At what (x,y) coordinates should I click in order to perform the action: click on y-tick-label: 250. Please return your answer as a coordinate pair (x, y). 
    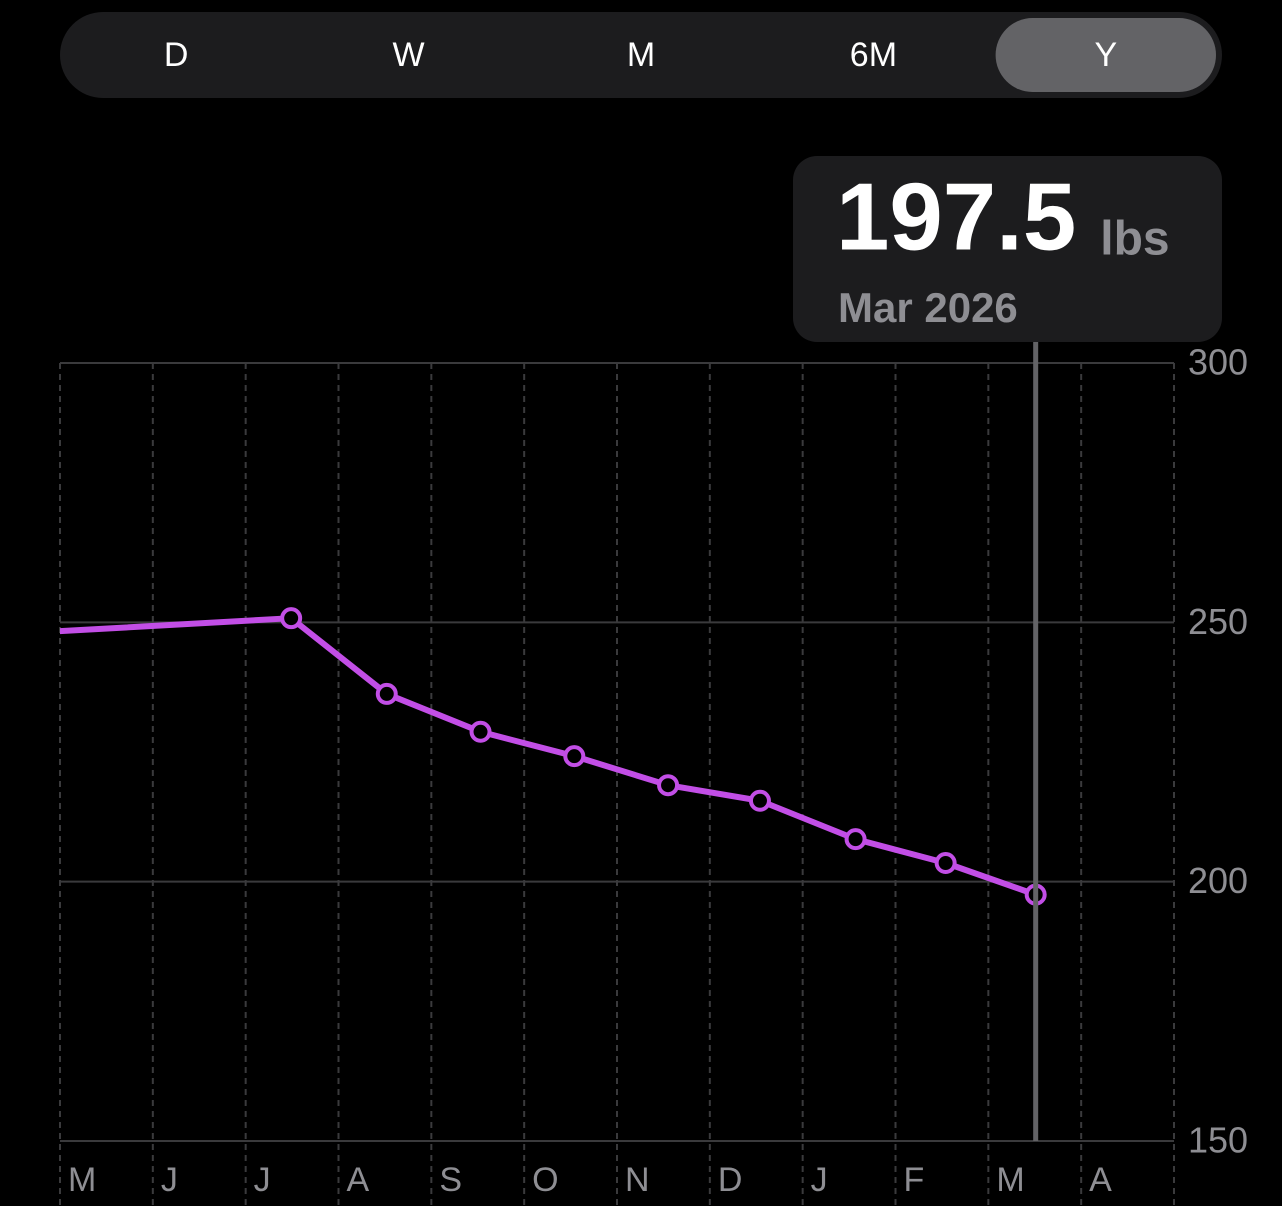
    Looking at the image, I should click on (1218, 621).